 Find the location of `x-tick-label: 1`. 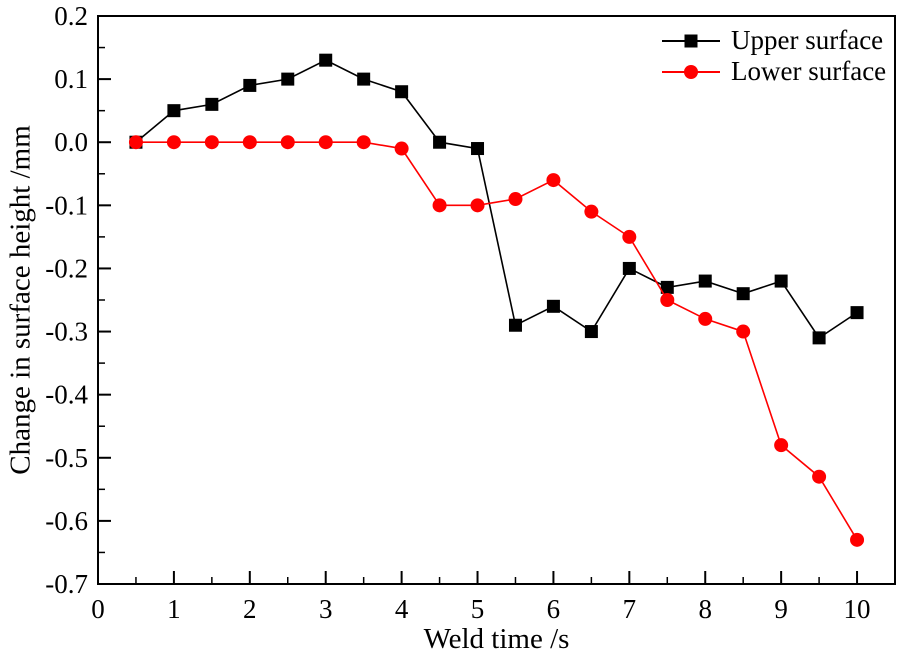

x-tick-label: 1 is located at coordinates (174, 609).